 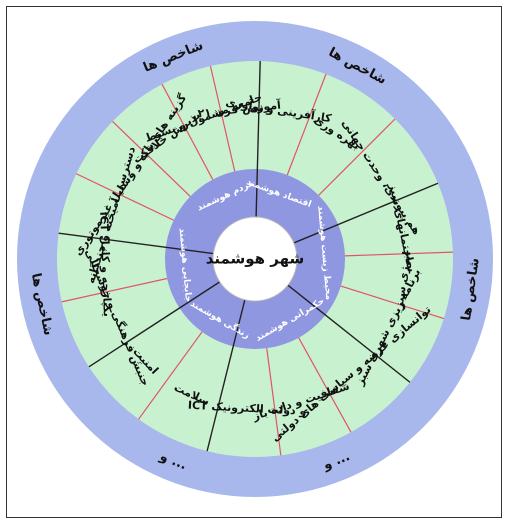 What do you see at coordinates (105, 264) in the screenshot?
I see `segment-label: ICT یکپارچه و کامل` at bounding box center [105, 264].